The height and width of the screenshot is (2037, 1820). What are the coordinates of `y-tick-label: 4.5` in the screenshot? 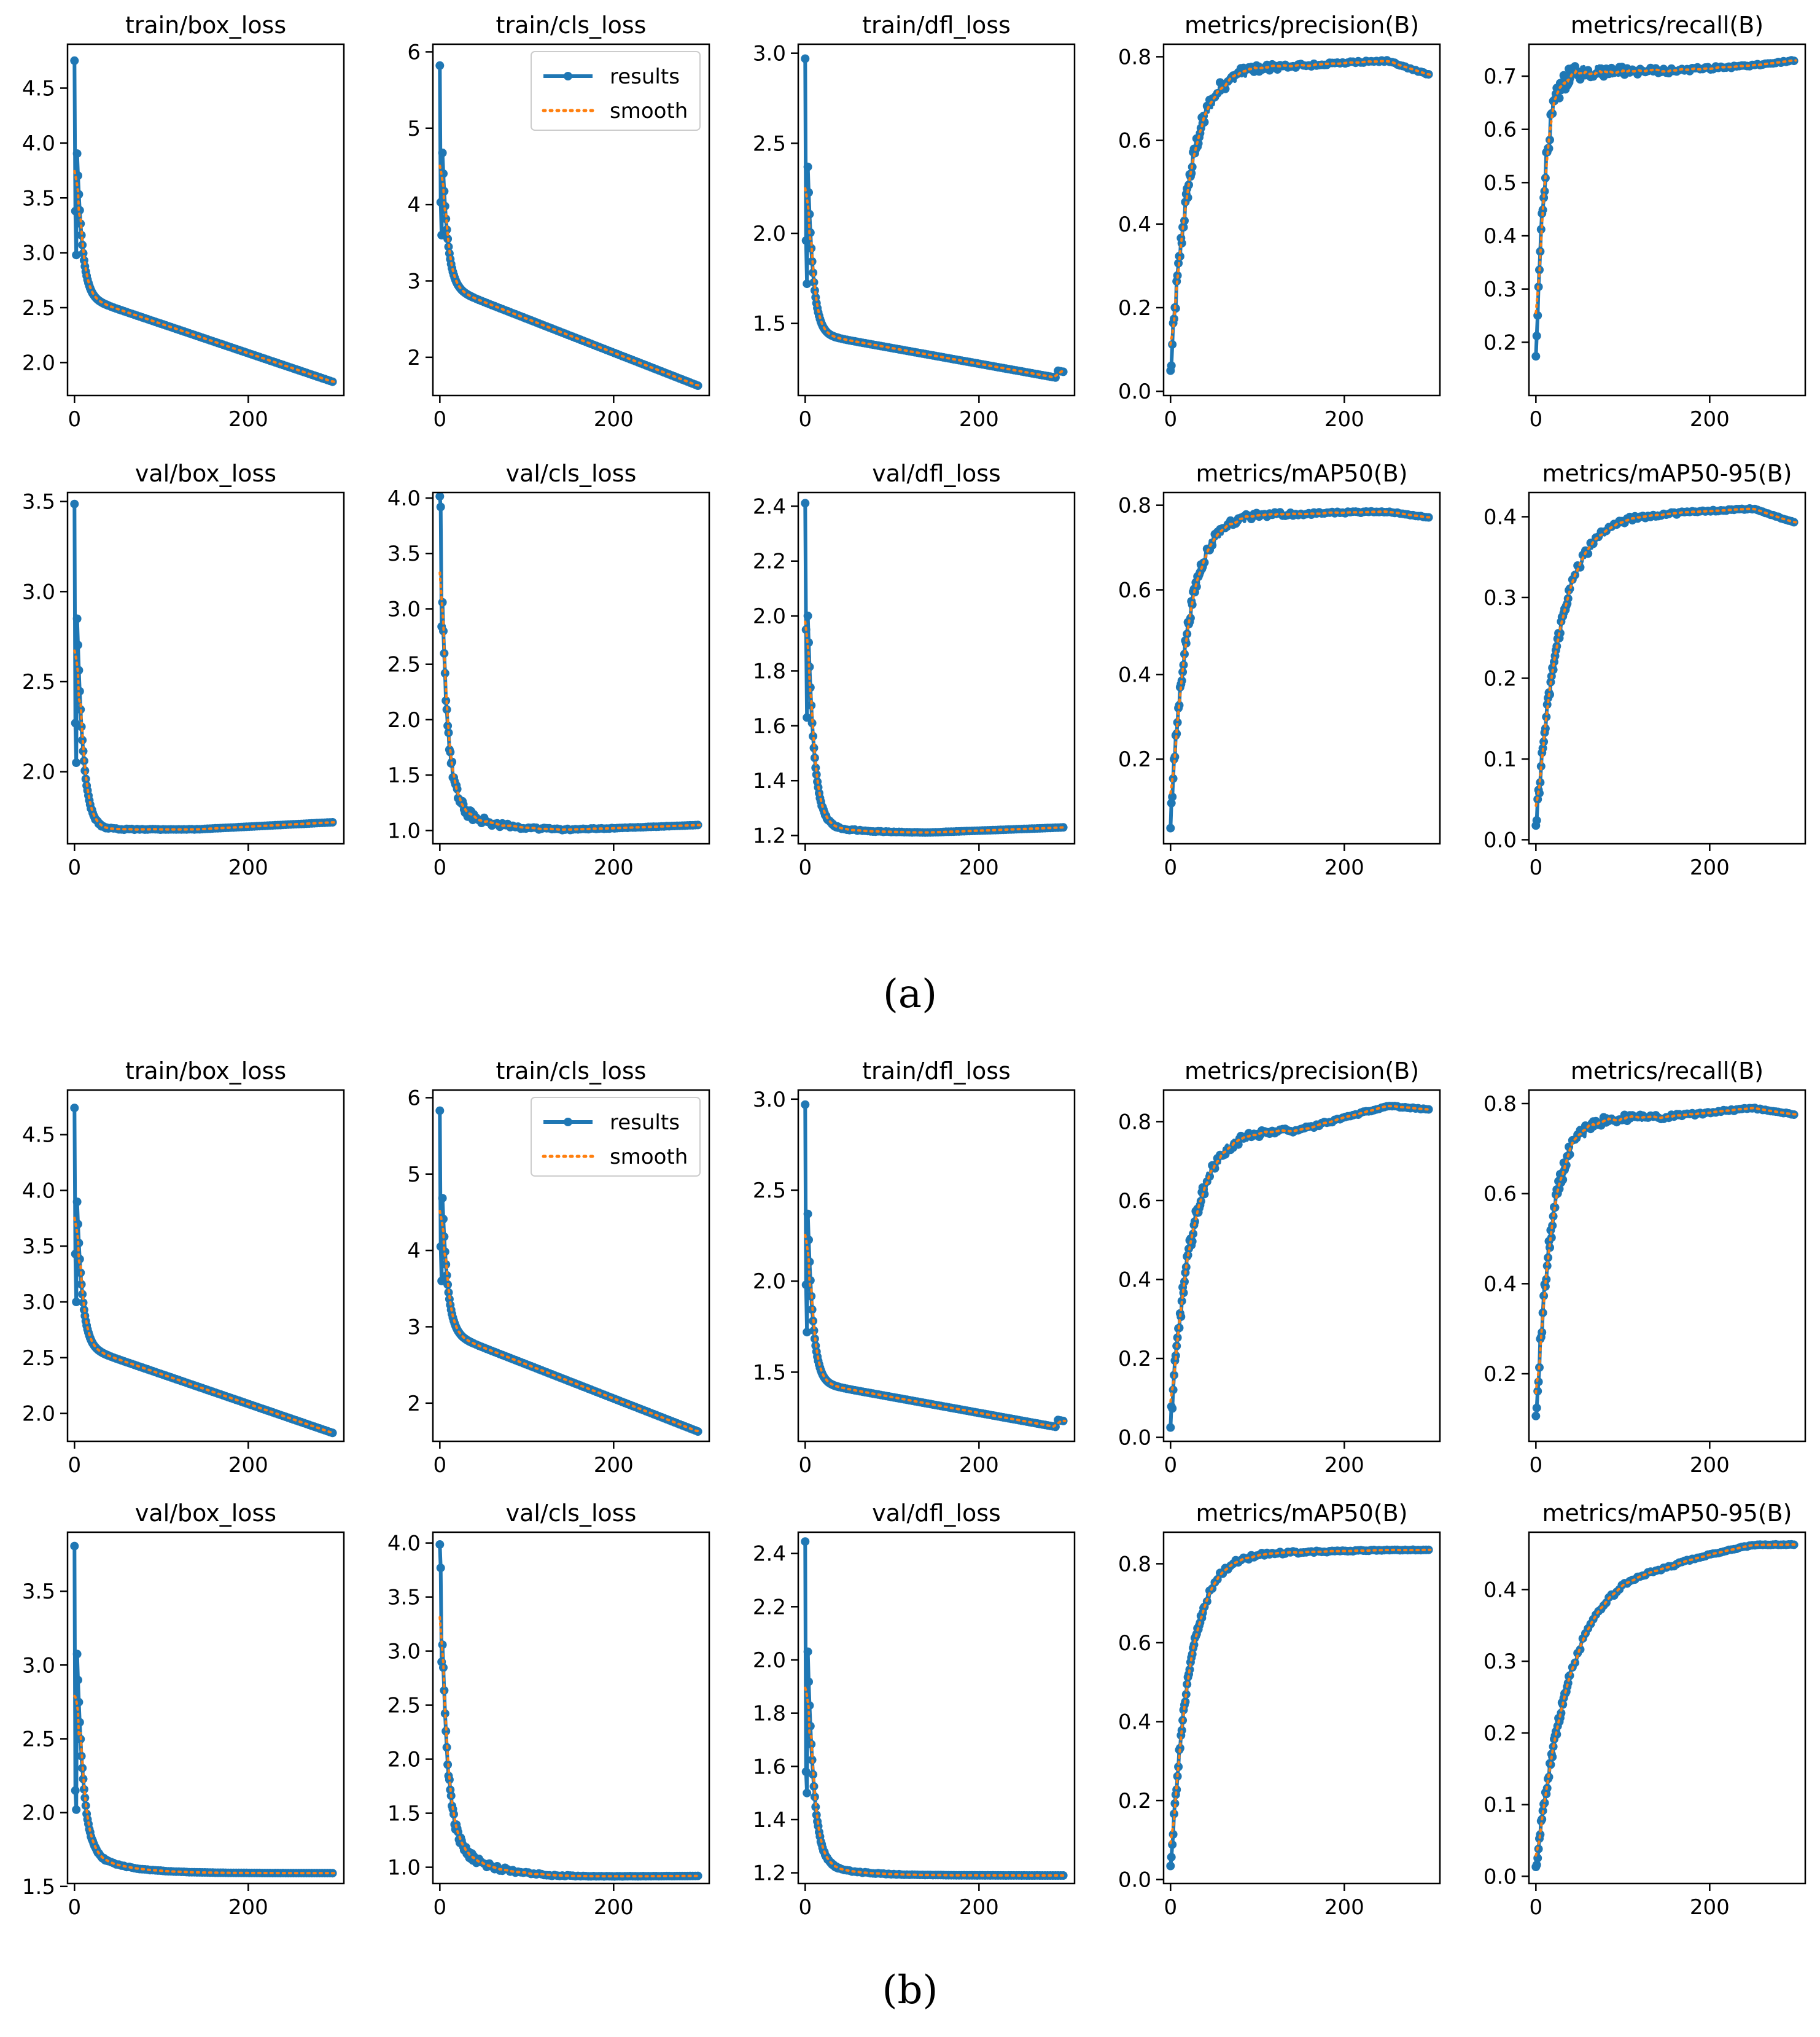 It's located at (38, 1135).